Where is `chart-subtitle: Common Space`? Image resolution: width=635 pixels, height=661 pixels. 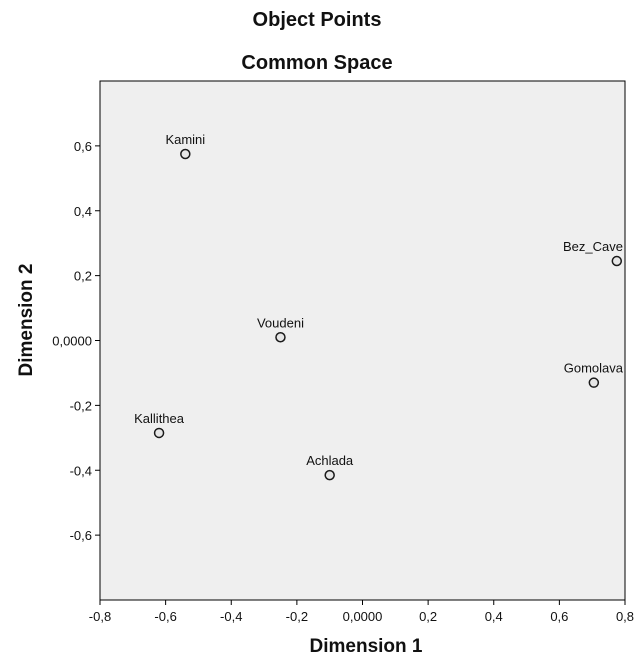
chart-subtitle: Common Space is located at coordinates (316, 63).